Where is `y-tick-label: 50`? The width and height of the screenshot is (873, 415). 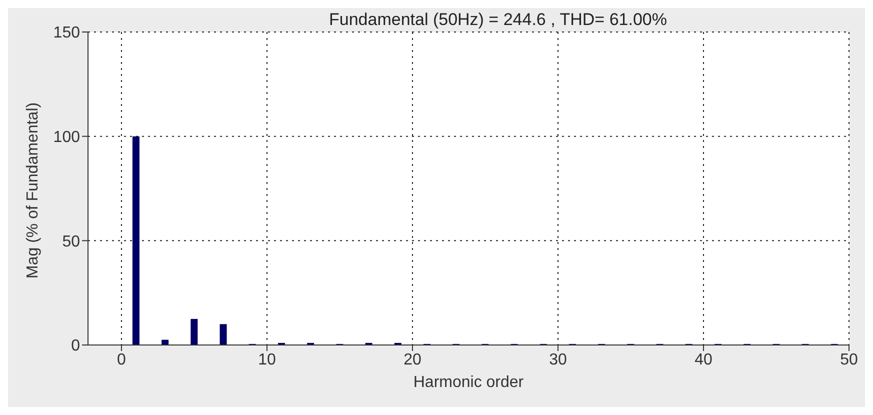 y-tick-label: 50 is located at coordinates (71, 241).